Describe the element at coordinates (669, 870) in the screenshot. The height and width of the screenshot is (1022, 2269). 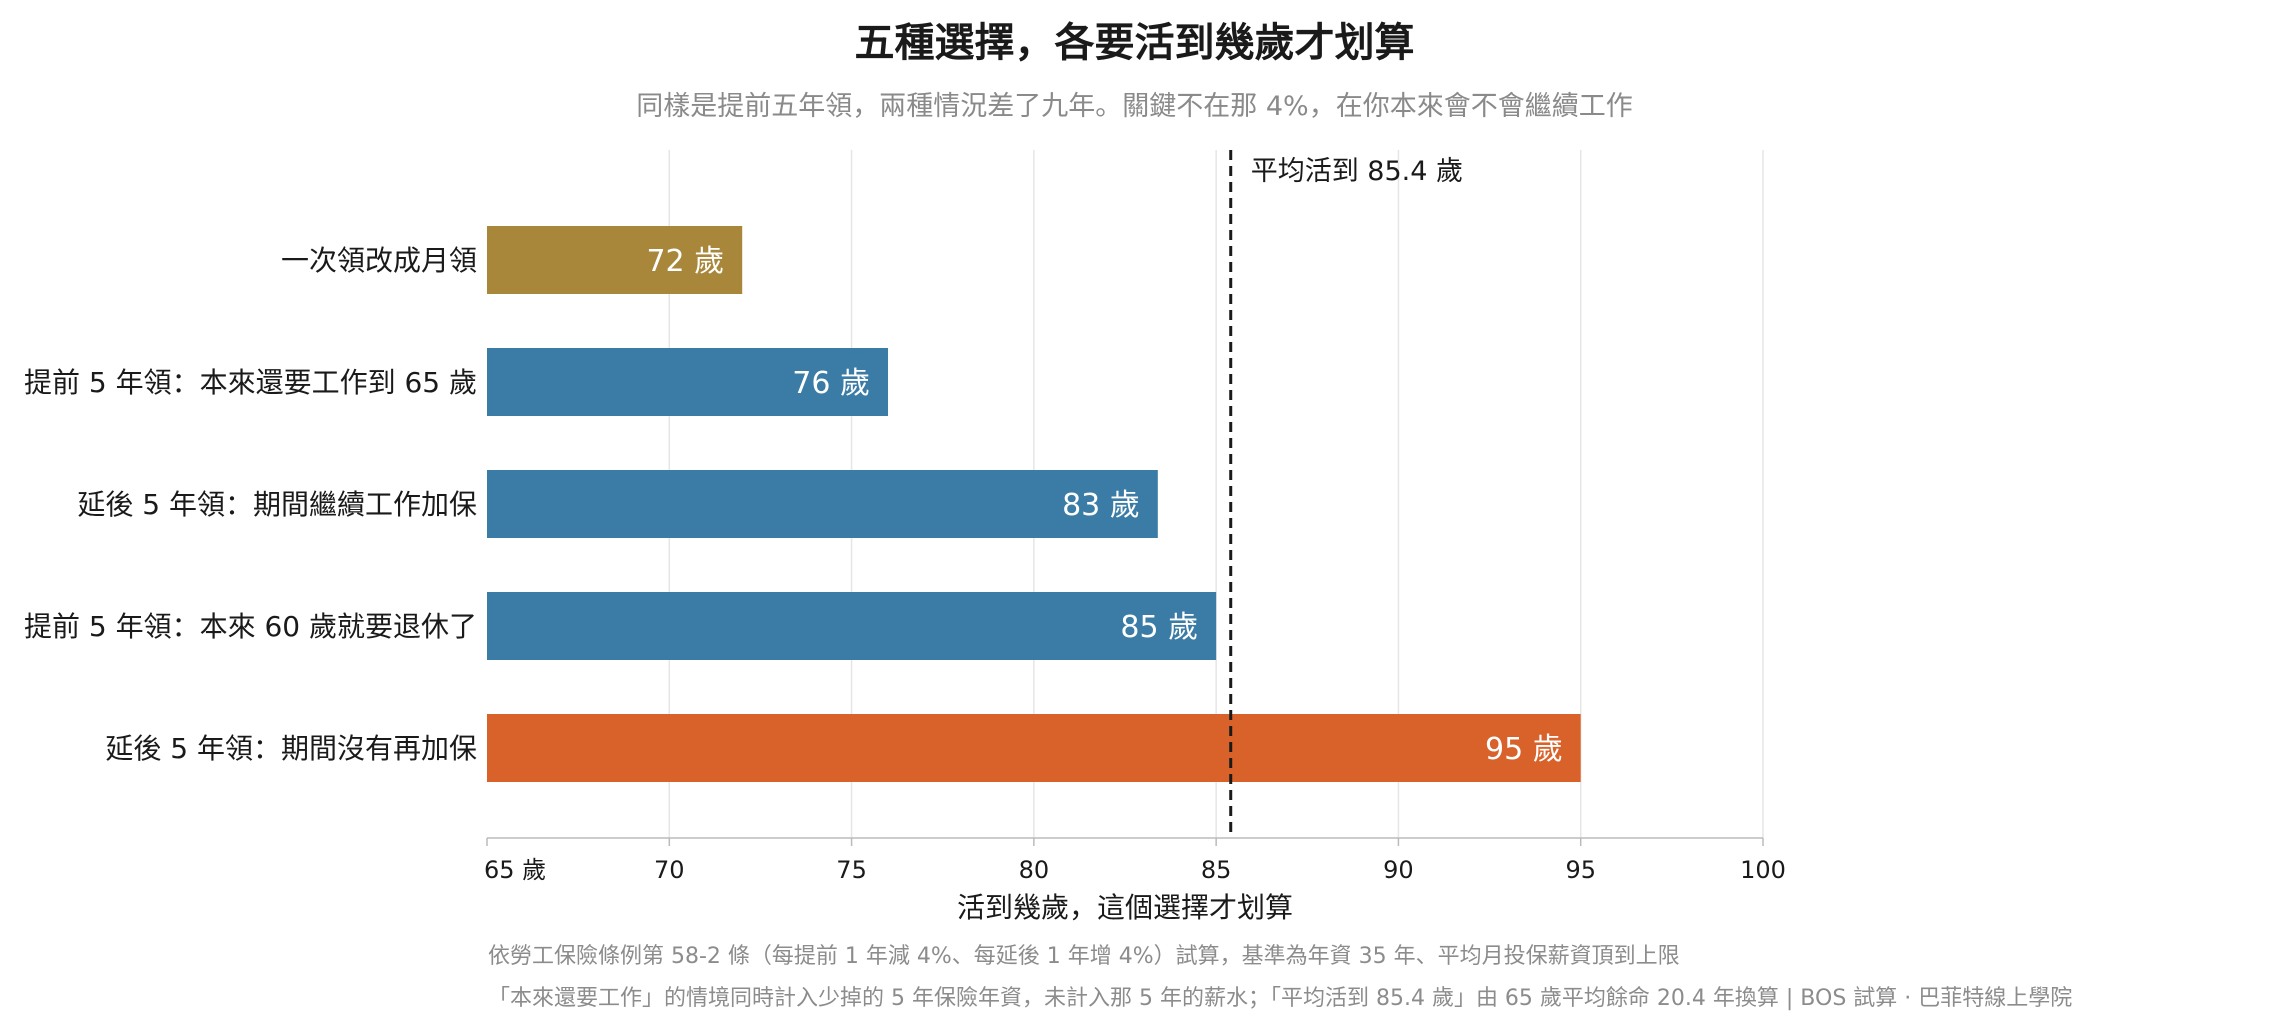
I see `x-tick-label: 70` at that location.